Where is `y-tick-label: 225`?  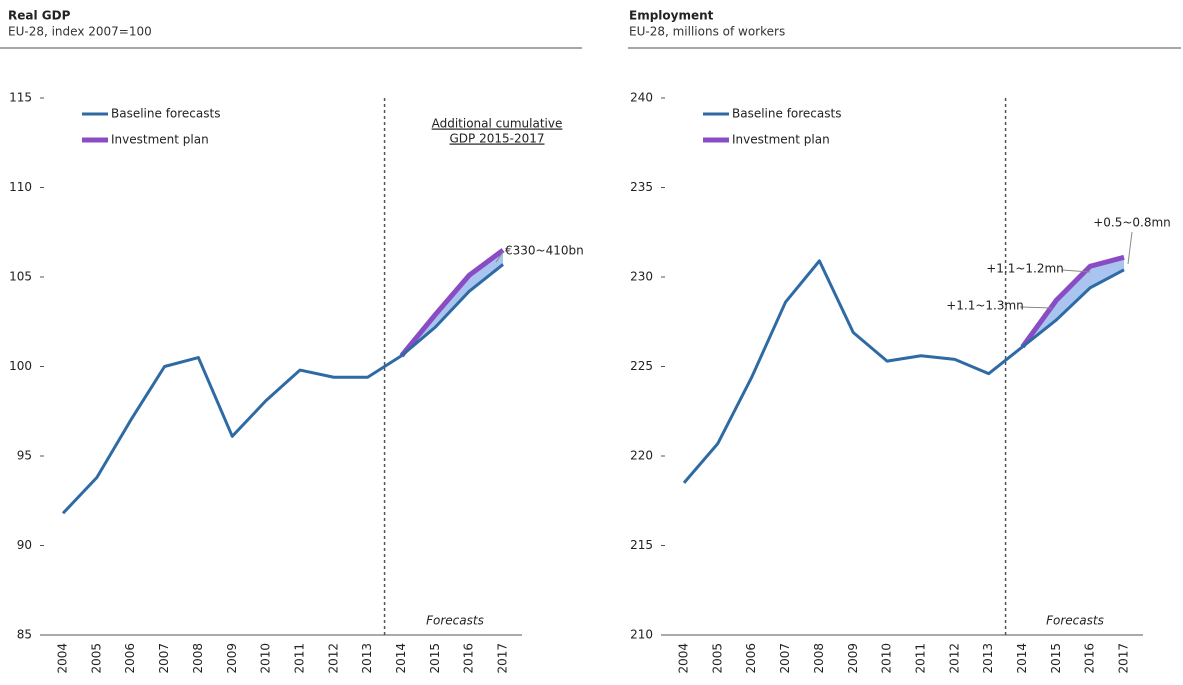
y-tick-label: 225 is located at coordinates (641, 366).